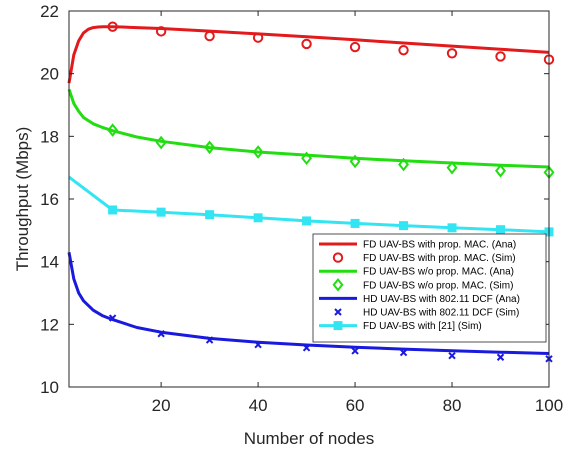 The width and height of the screenshot is (576, 452). What do you see at coordinates (441, 299) in the screenshot?
I see `legend-entry-label: HD UAV-BS with 802.11 DCF (Ana)` at bounding box center [441, 299].